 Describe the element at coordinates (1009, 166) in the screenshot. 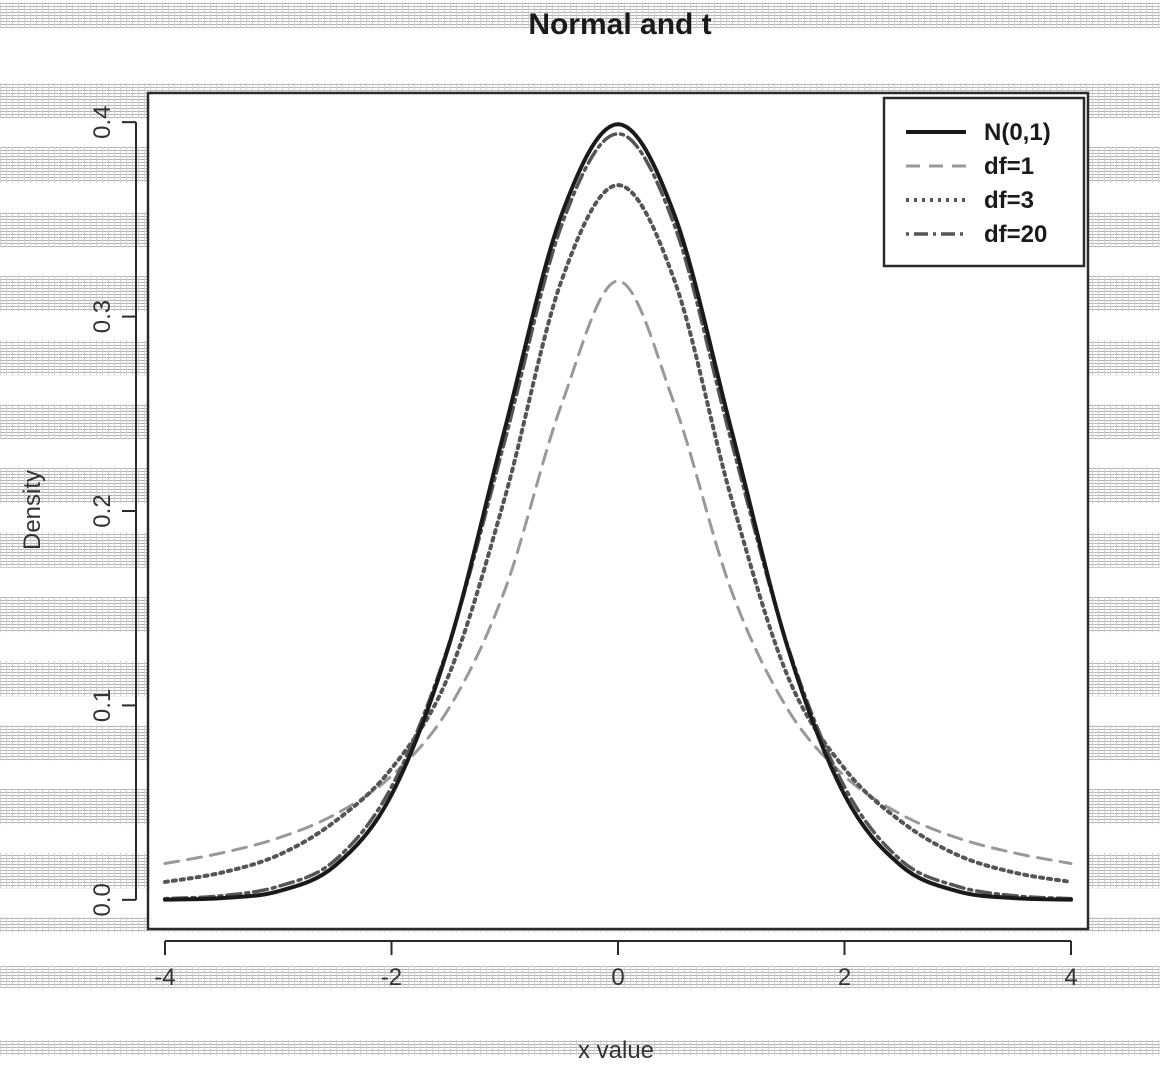

I see `legend-label: df=1` at that location.